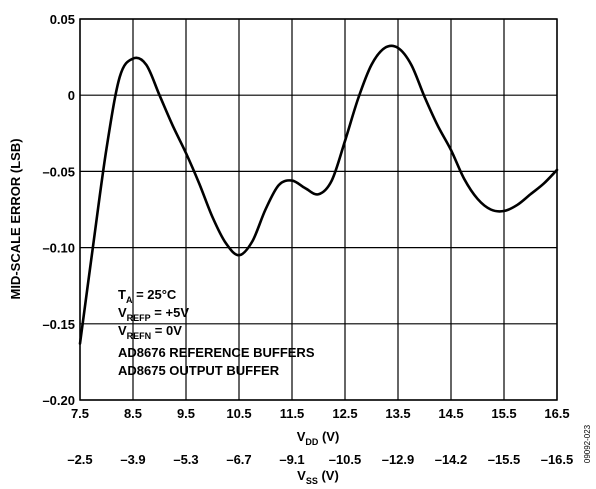  I want to click on x-tick-label: 15.5, so click(503, 413).